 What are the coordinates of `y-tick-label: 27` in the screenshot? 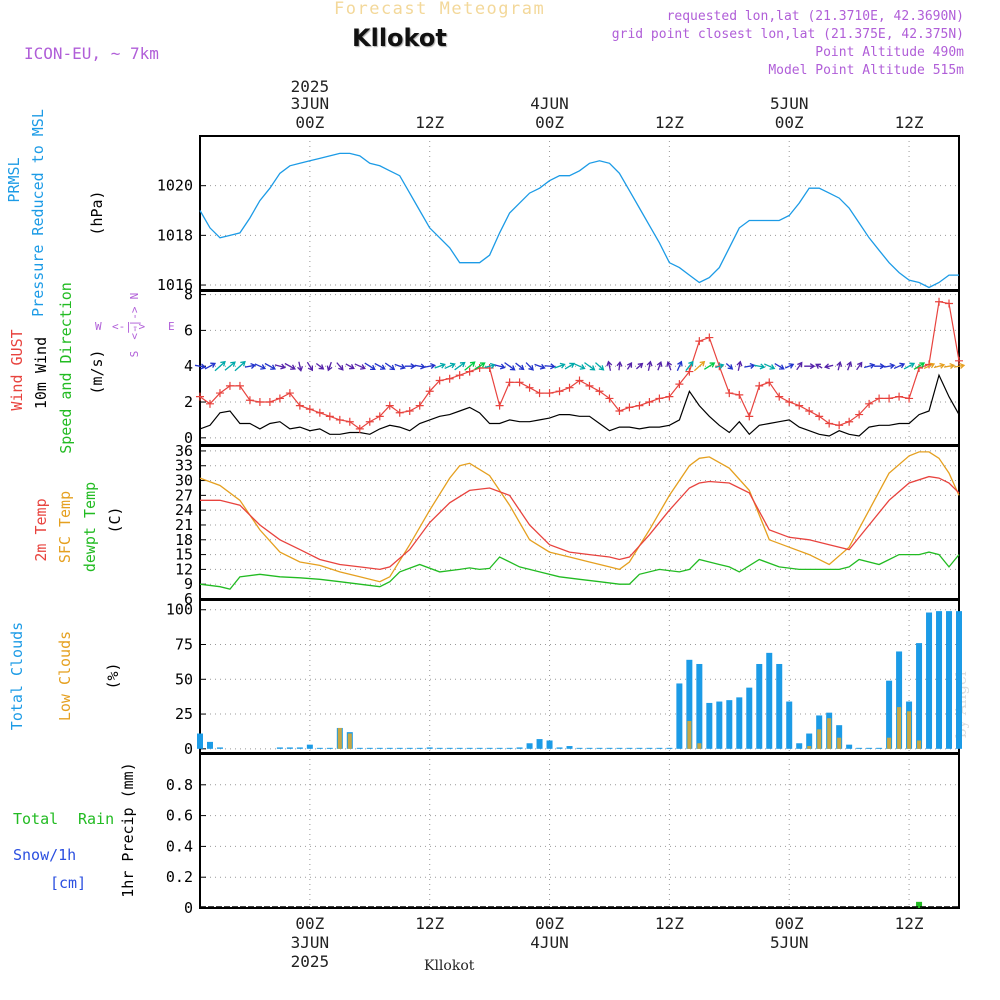 It's located at (184, 495).